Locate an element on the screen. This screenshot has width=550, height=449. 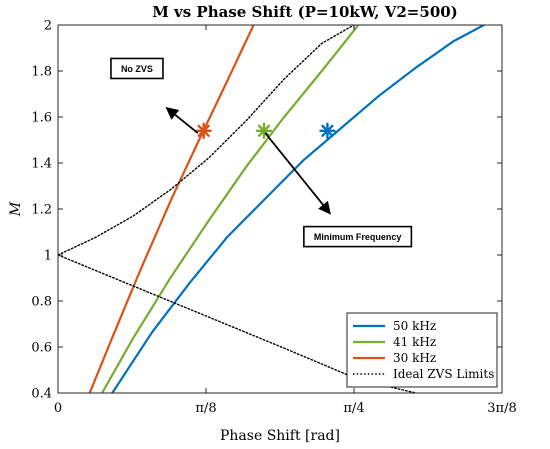
x-tick-label: 3π/8 is located at coordinates (501, 408).